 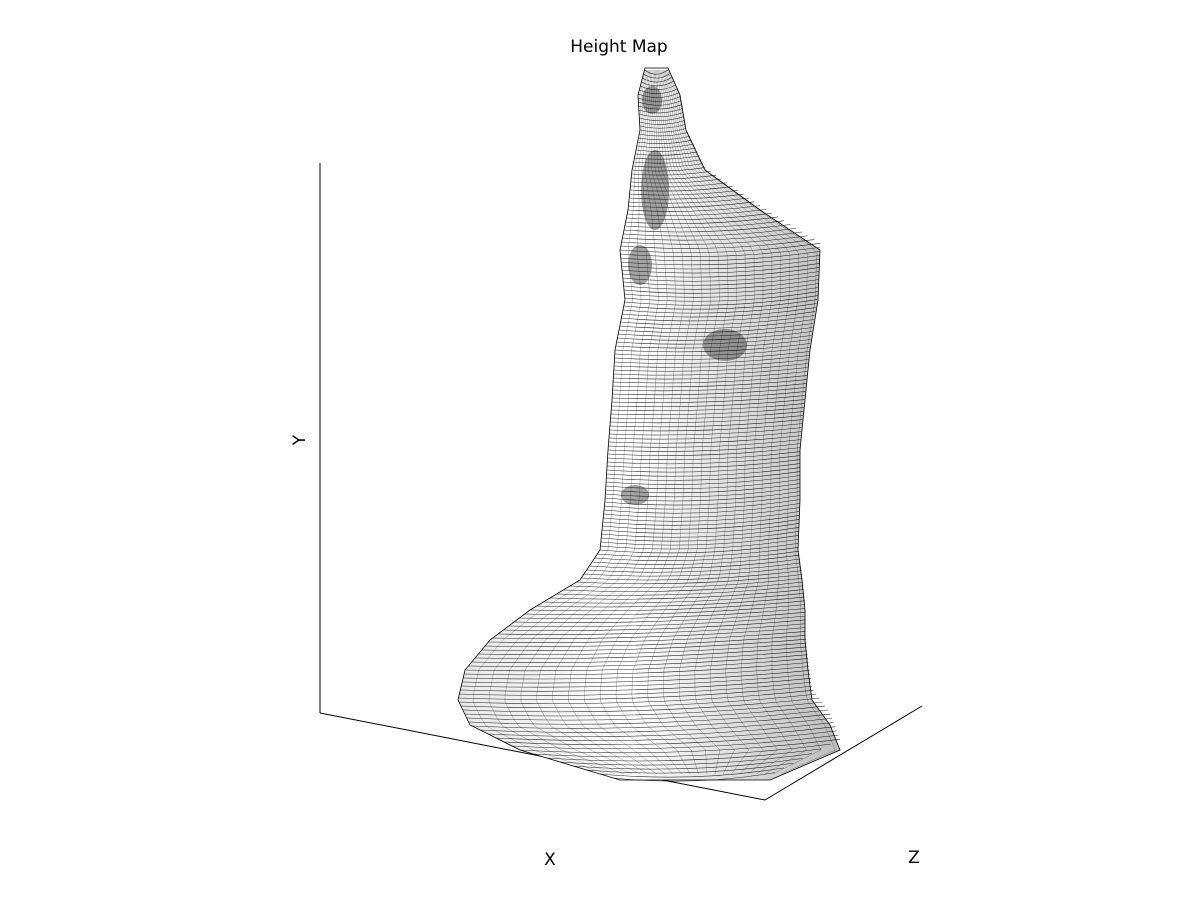 I want to click on z-axis-label: Z, so click(x=914, y=858).